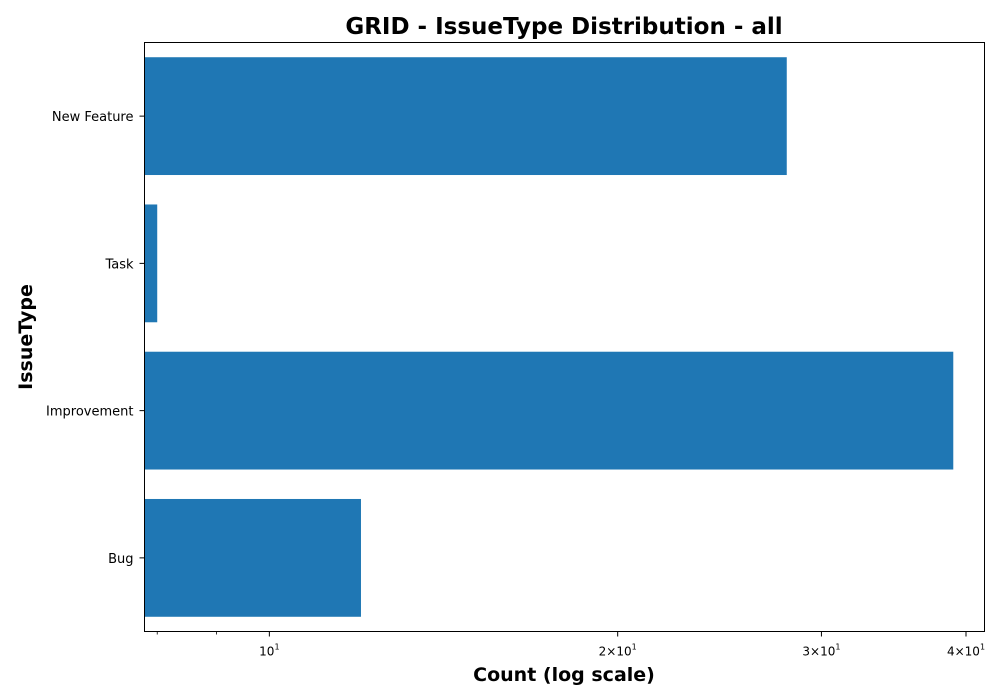 The width and height of the screenshot is (1000, 700). Describe the element at coordinates (466, 116) in the screenshot. I see `bar-new-feature` at that location.